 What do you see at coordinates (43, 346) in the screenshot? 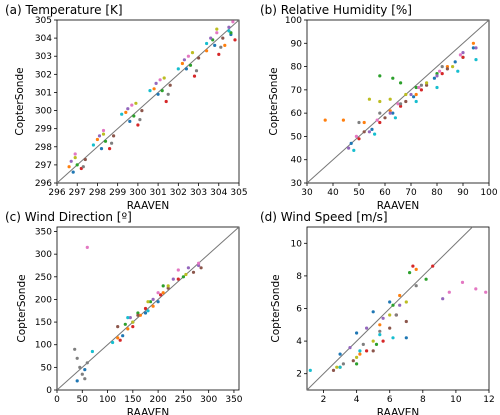
I see `y-tick-label: 100` at bounding box center [43, 346].